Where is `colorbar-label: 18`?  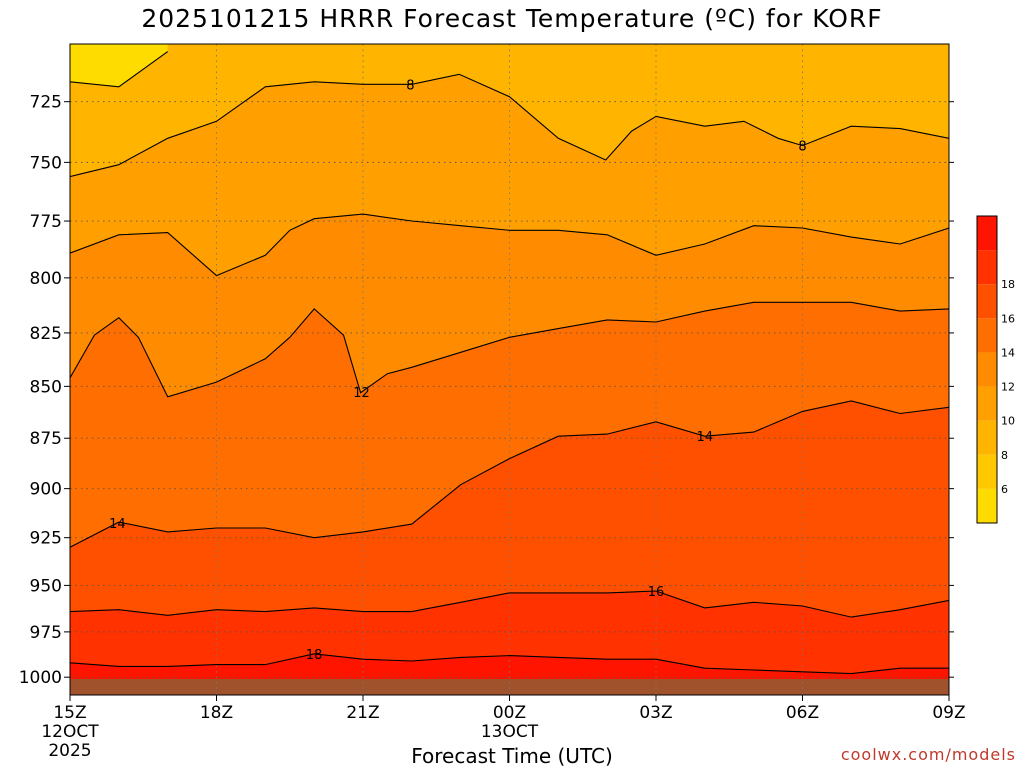 colorbar-label: 18 is located at coordinates (1008, 284).